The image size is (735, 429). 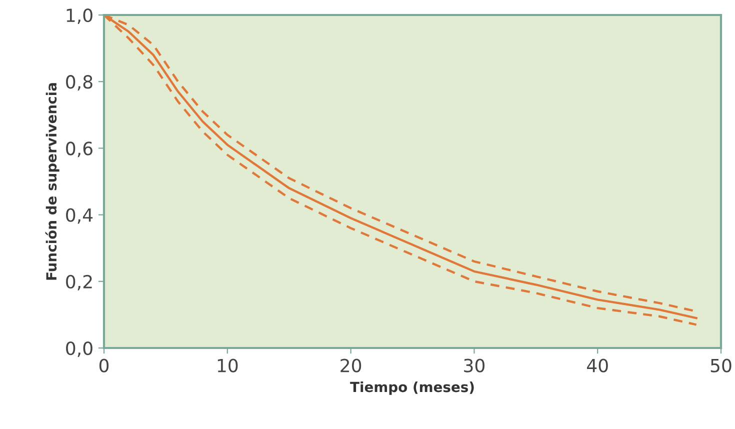 I want to click on y-tick-label: 0,0, so click(x=79, y=349).